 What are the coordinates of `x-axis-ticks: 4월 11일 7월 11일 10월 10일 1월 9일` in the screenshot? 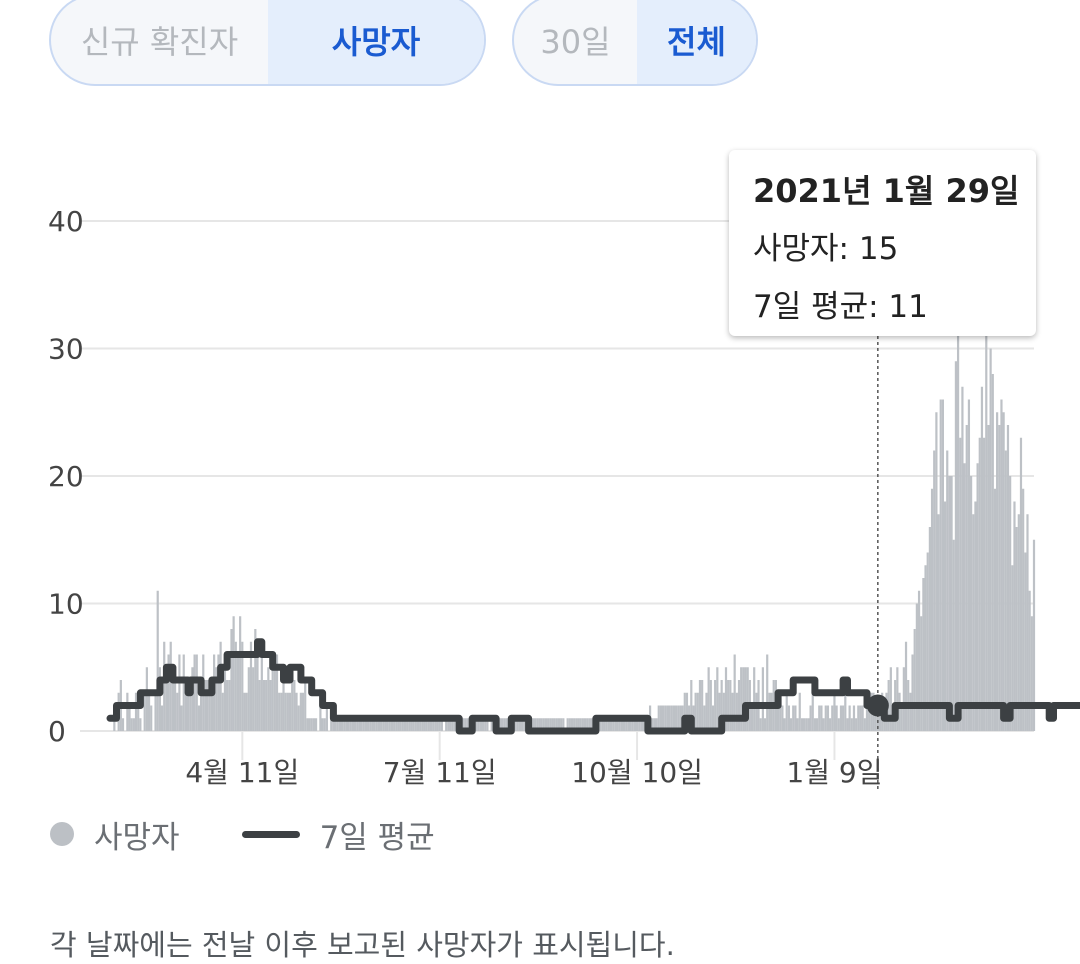 It's located at (533, 760).